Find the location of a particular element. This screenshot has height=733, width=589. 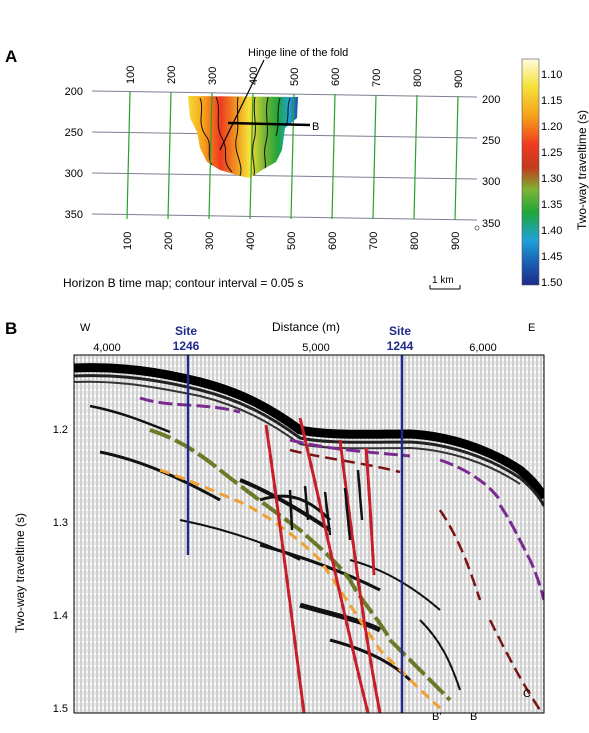

top-label: 600 is located at coordinates (336, 77).